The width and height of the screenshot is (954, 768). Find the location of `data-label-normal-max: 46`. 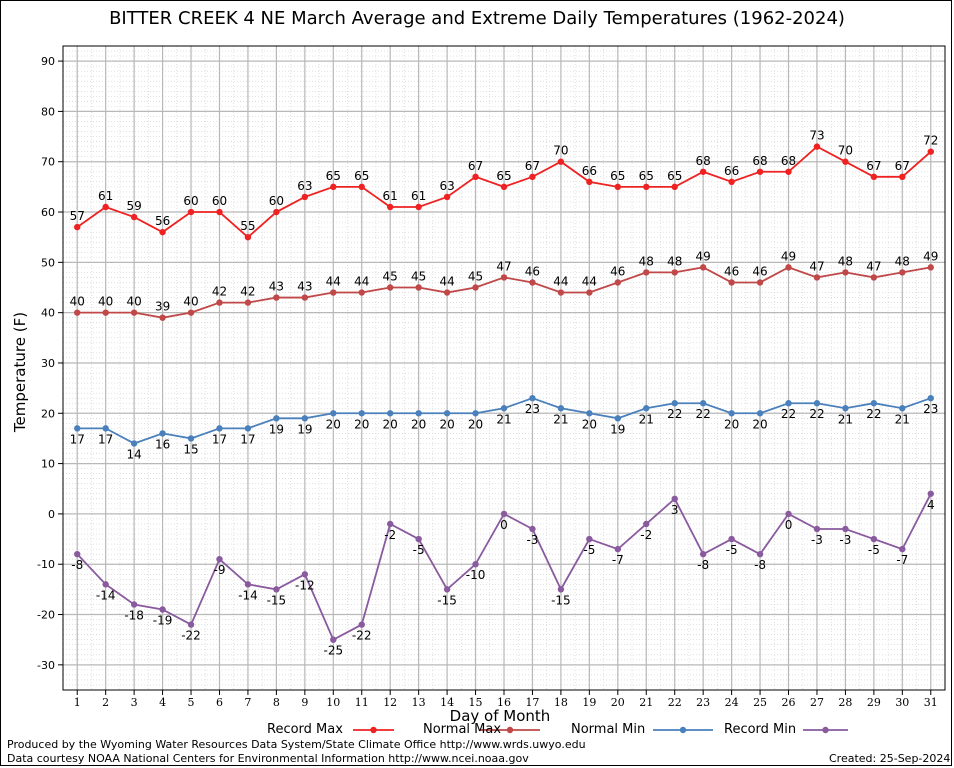

data-label-normal-max: 46 is located at coordinates (731, 271).